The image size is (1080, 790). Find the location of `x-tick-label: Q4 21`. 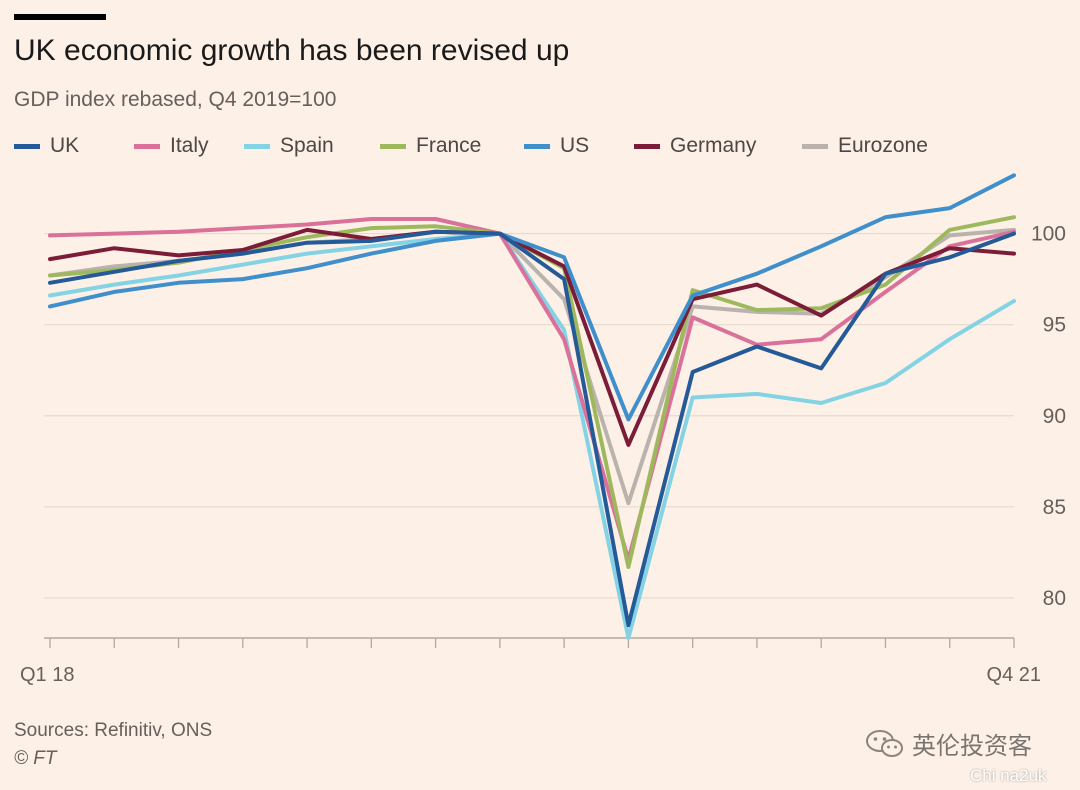

x-tick-label: Q4 21 is located at coordinates (1014, 675).